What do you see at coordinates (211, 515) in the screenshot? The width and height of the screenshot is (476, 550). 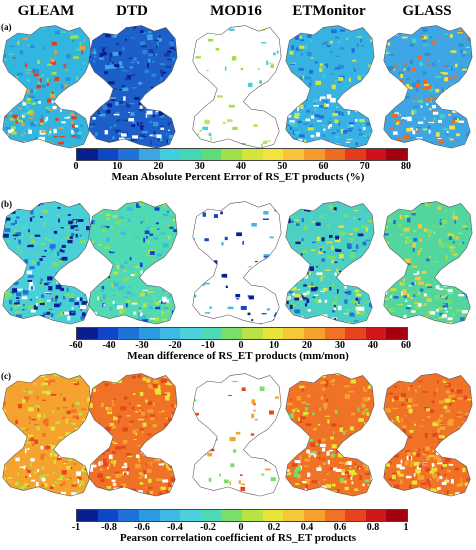 I see `colorbar-segment` at bounding box center [211, 515].